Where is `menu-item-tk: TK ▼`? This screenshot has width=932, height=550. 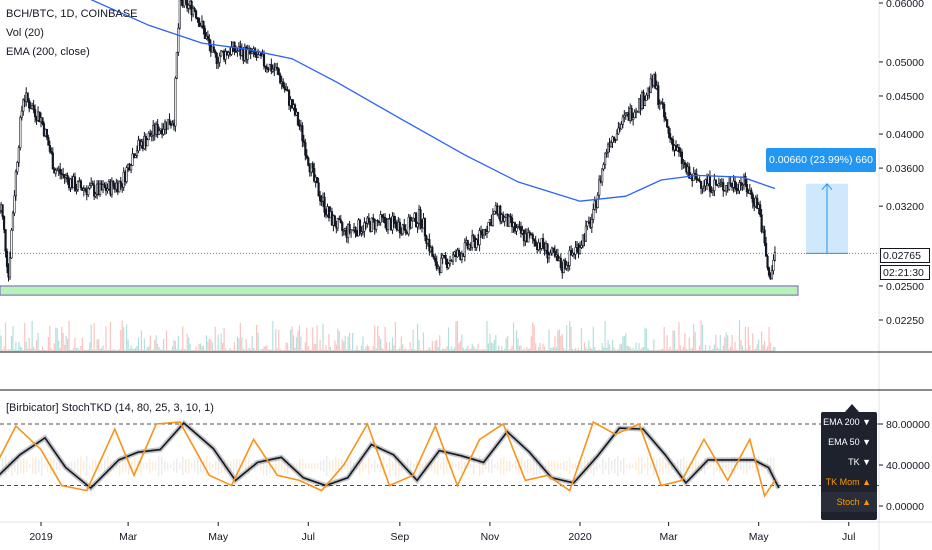 menu-item-tk: TK ▼ is located at coordinates (859, 462).